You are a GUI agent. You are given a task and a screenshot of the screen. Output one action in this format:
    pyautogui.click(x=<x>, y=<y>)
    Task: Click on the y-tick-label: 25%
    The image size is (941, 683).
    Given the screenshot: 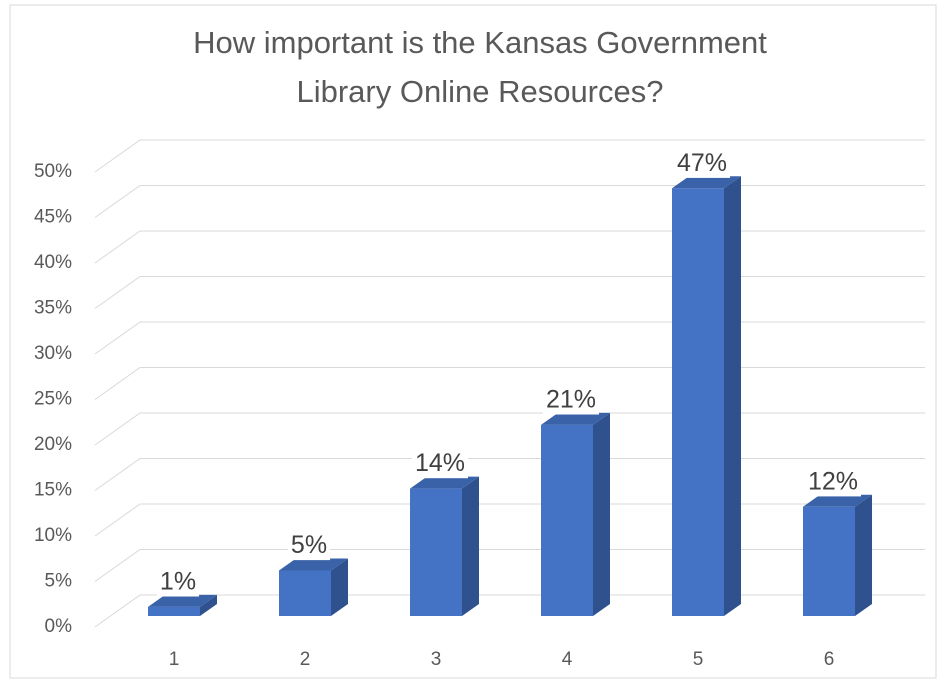 What is the action you would take?
    pyautogui.click(x=53, y=399)
    